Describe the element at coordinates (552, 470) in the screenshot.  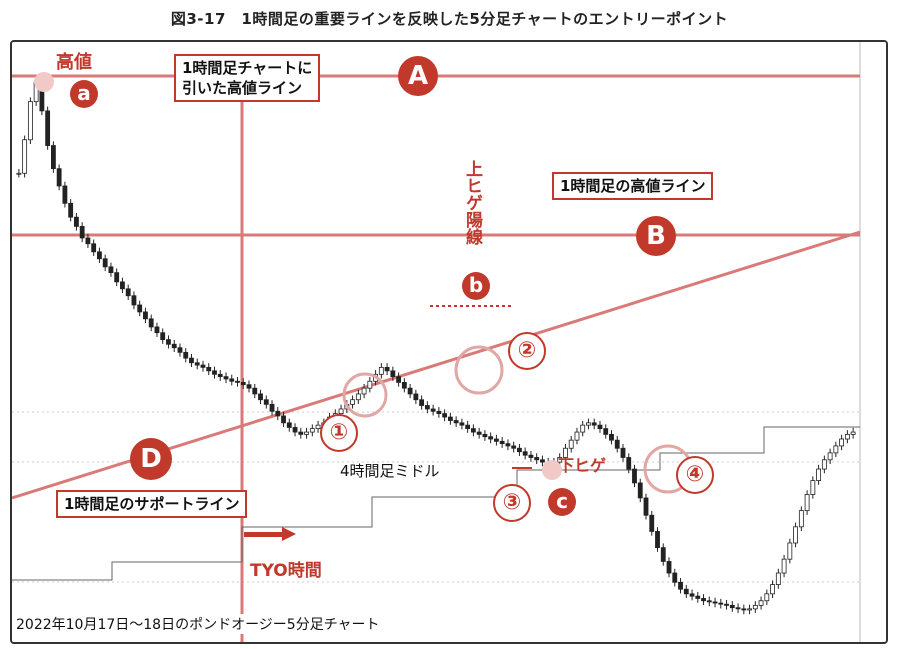
I see `point-c-dot` at that location.